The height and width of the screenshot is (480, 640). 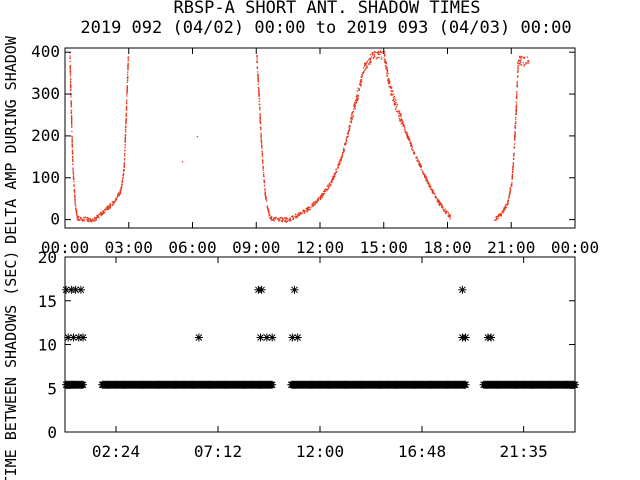 What do you see at coordinates (575, 247) in the screenshot?
I see `delta-amp-x-tick-label: 00:00` at bounding box center [575, 247].